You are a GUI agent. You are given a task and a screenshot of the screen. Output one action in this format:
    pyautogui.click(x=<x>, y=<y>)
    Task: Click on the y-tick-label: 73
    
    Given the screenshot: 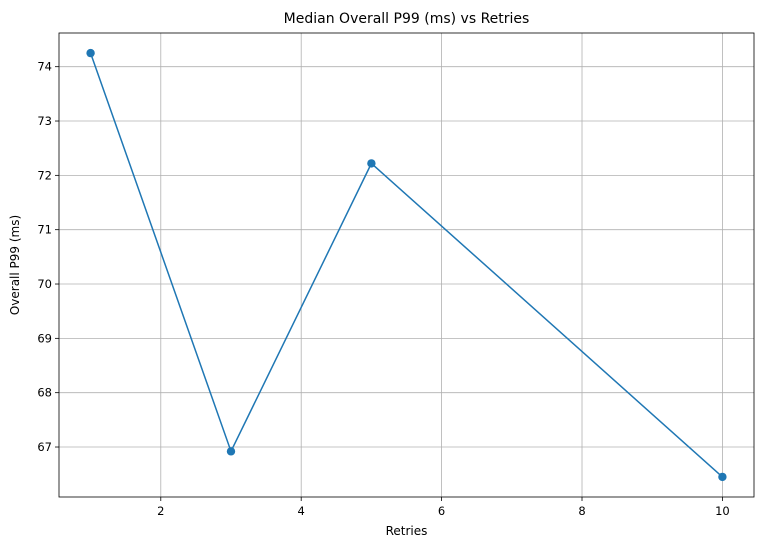 What is the action you would take?
    pyautogui.click(x=44, y=121)
    